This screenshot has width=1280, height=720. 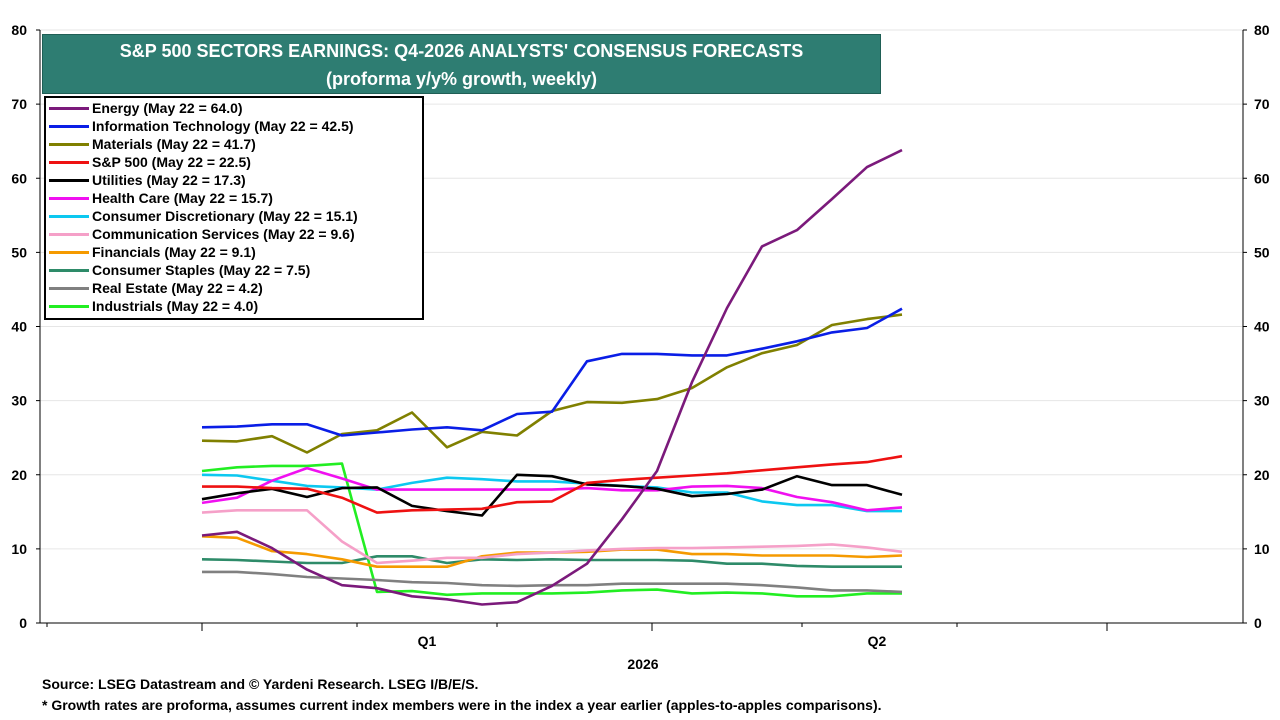 What do you see at coordinates (225, 216) in the screenshot?
I see `legend-label: Consumer Discretionary (May 22 = 15.1)` at bounding box center [225, 216].